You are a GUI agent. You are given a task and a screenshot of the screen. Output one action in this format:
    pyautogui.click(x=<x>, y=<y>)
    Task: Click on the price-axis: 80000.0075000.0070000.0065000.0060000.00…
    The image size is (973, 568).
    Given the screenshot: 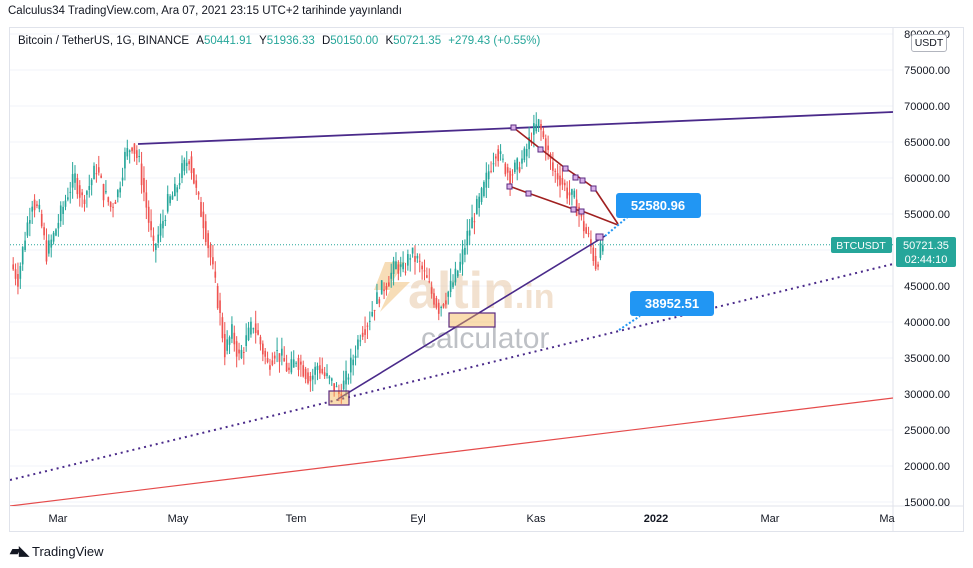 What is the action you would take?
    pyautogui.click(x=927, y=269)
    